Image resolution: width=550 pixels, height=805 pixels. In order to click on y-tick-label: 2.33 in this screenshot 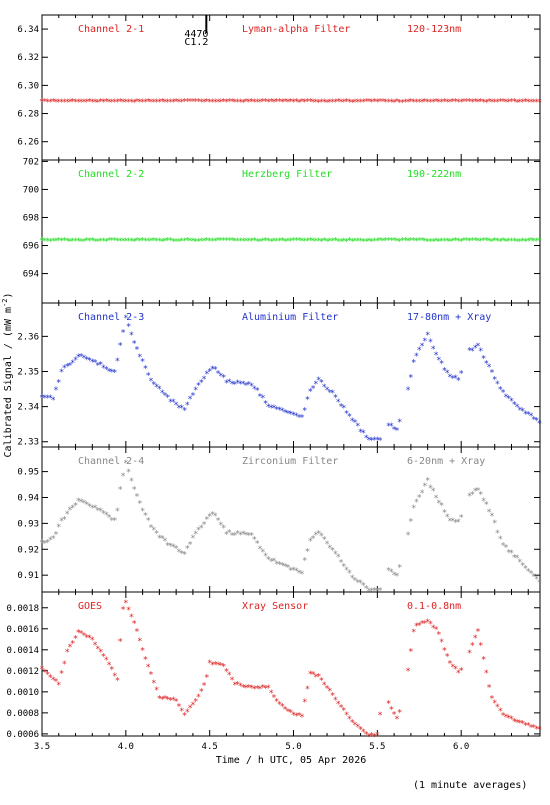, I will do `click(28, 443)`.